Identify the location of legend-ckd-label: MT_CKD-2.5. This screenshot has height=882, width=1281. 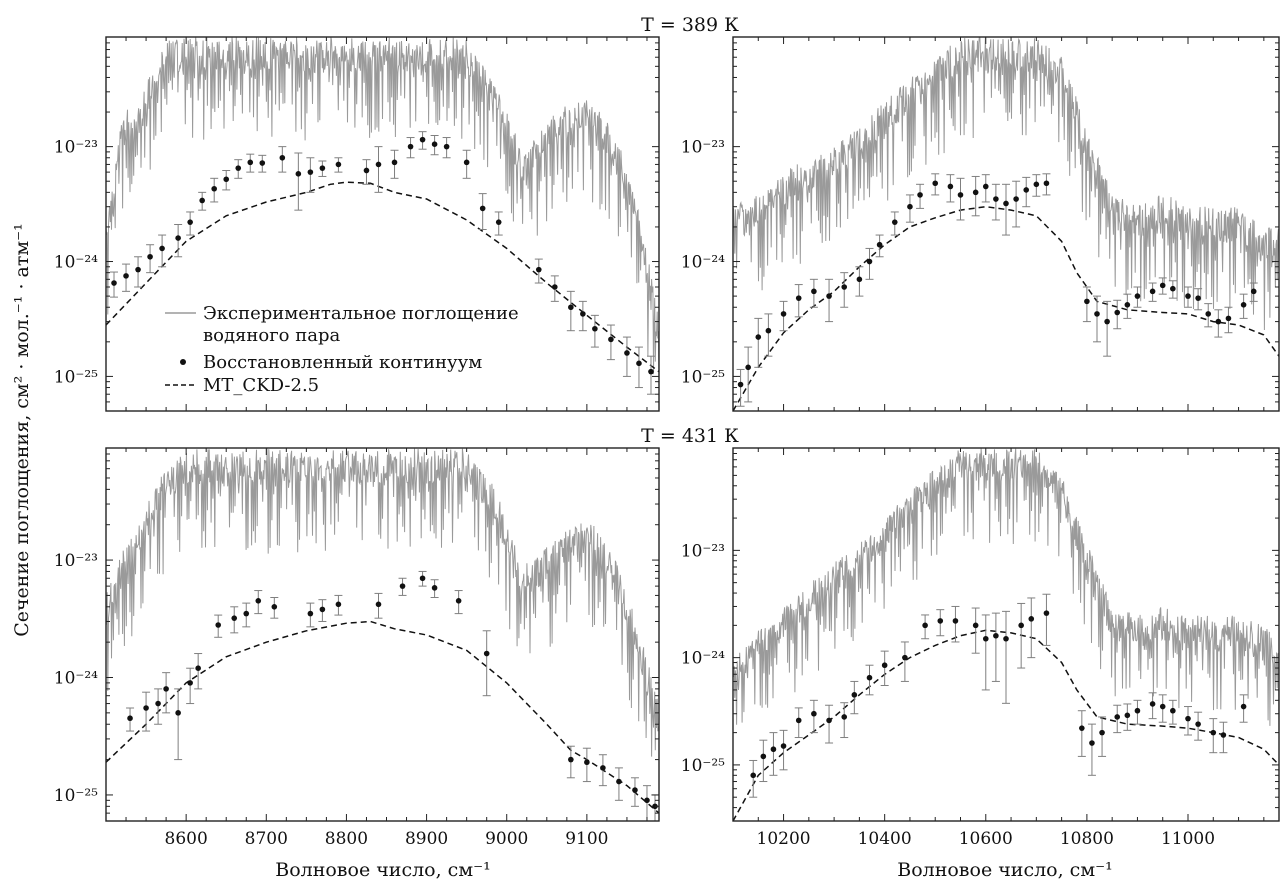
(261, 385).